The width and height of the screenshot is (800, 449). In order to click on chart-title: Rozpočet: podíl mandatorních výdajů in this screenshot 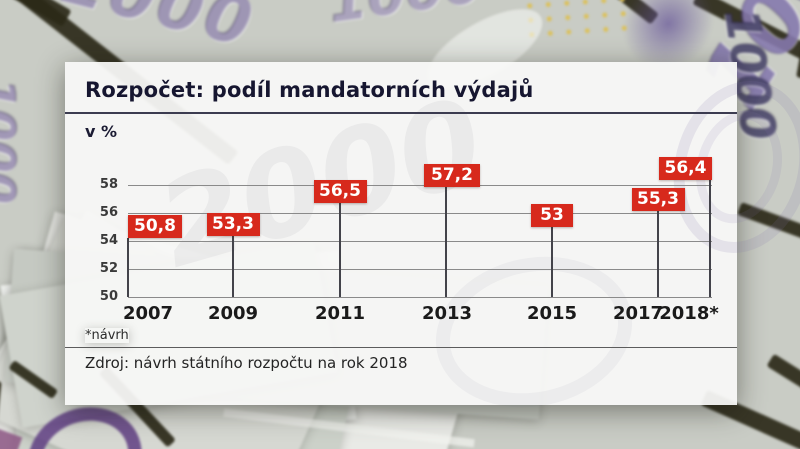, I will do `click(309, 90)`.